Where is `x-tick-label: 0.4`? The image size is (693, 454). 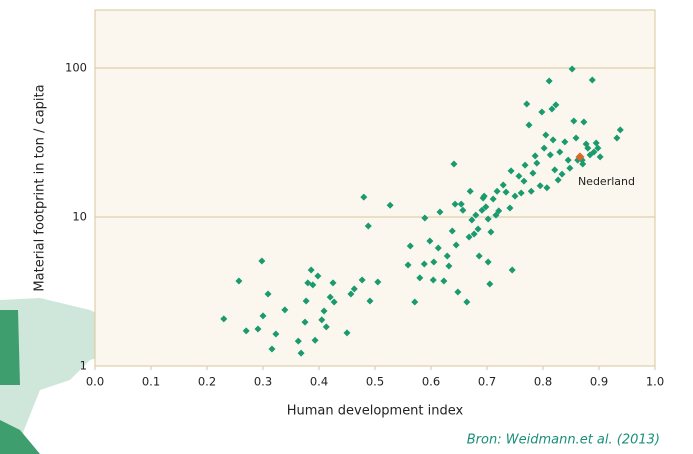 x-tick-label: 0.4 is located at coordinates (319, 382).